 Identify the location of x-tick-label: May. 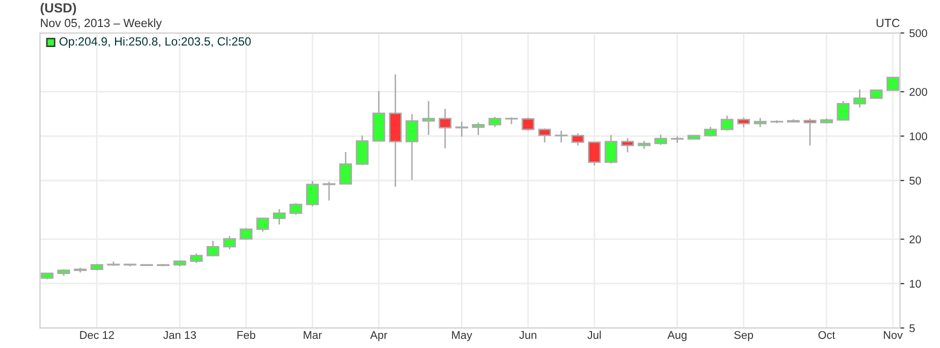
(462, 336).